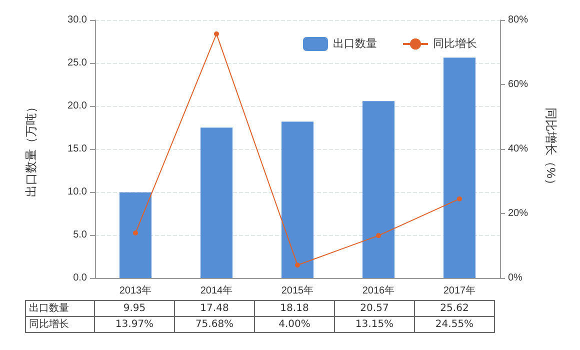 This screenshot has width=580, height=350. I want to click on data-label: 9.95, so click(134, 308).